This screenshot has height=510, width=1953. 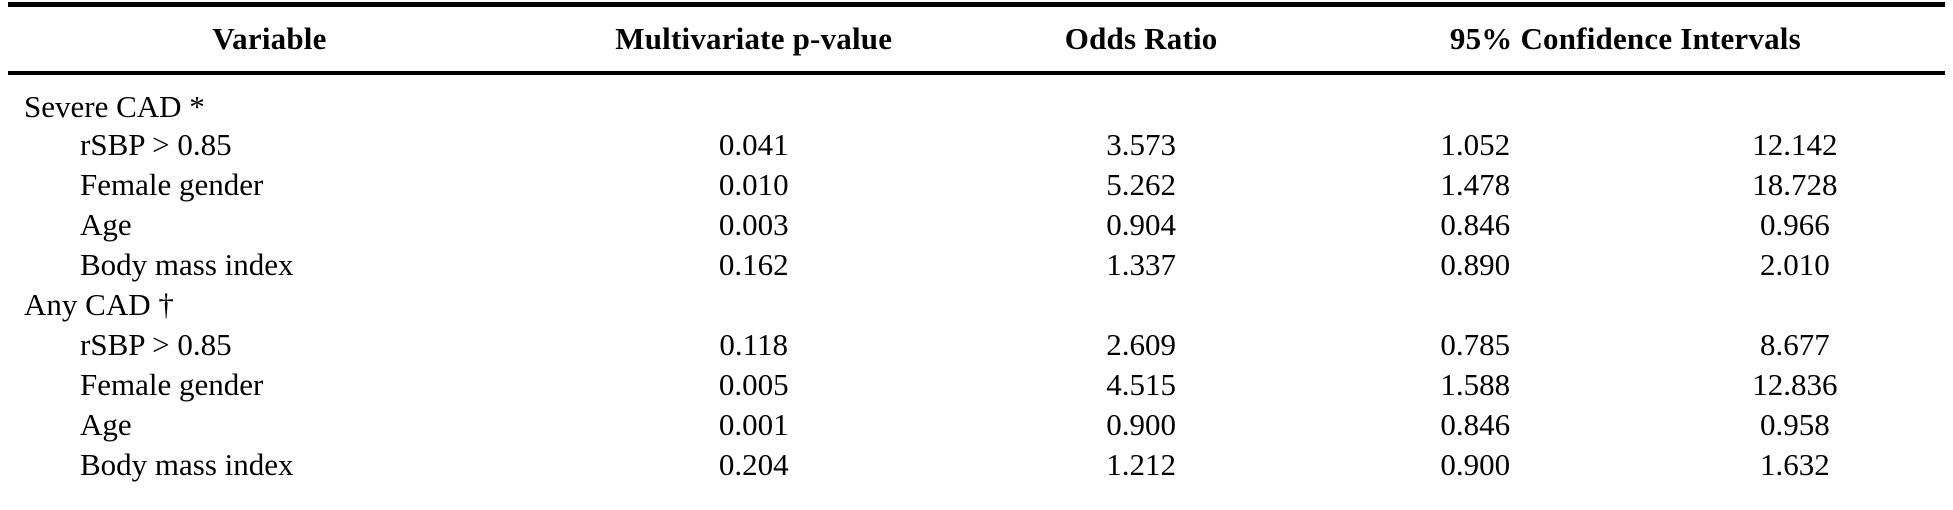 What do you see at coordinates (269, 39) in the screenshot?
I see `header-variable: Variable` at bounding box center [269, 39].